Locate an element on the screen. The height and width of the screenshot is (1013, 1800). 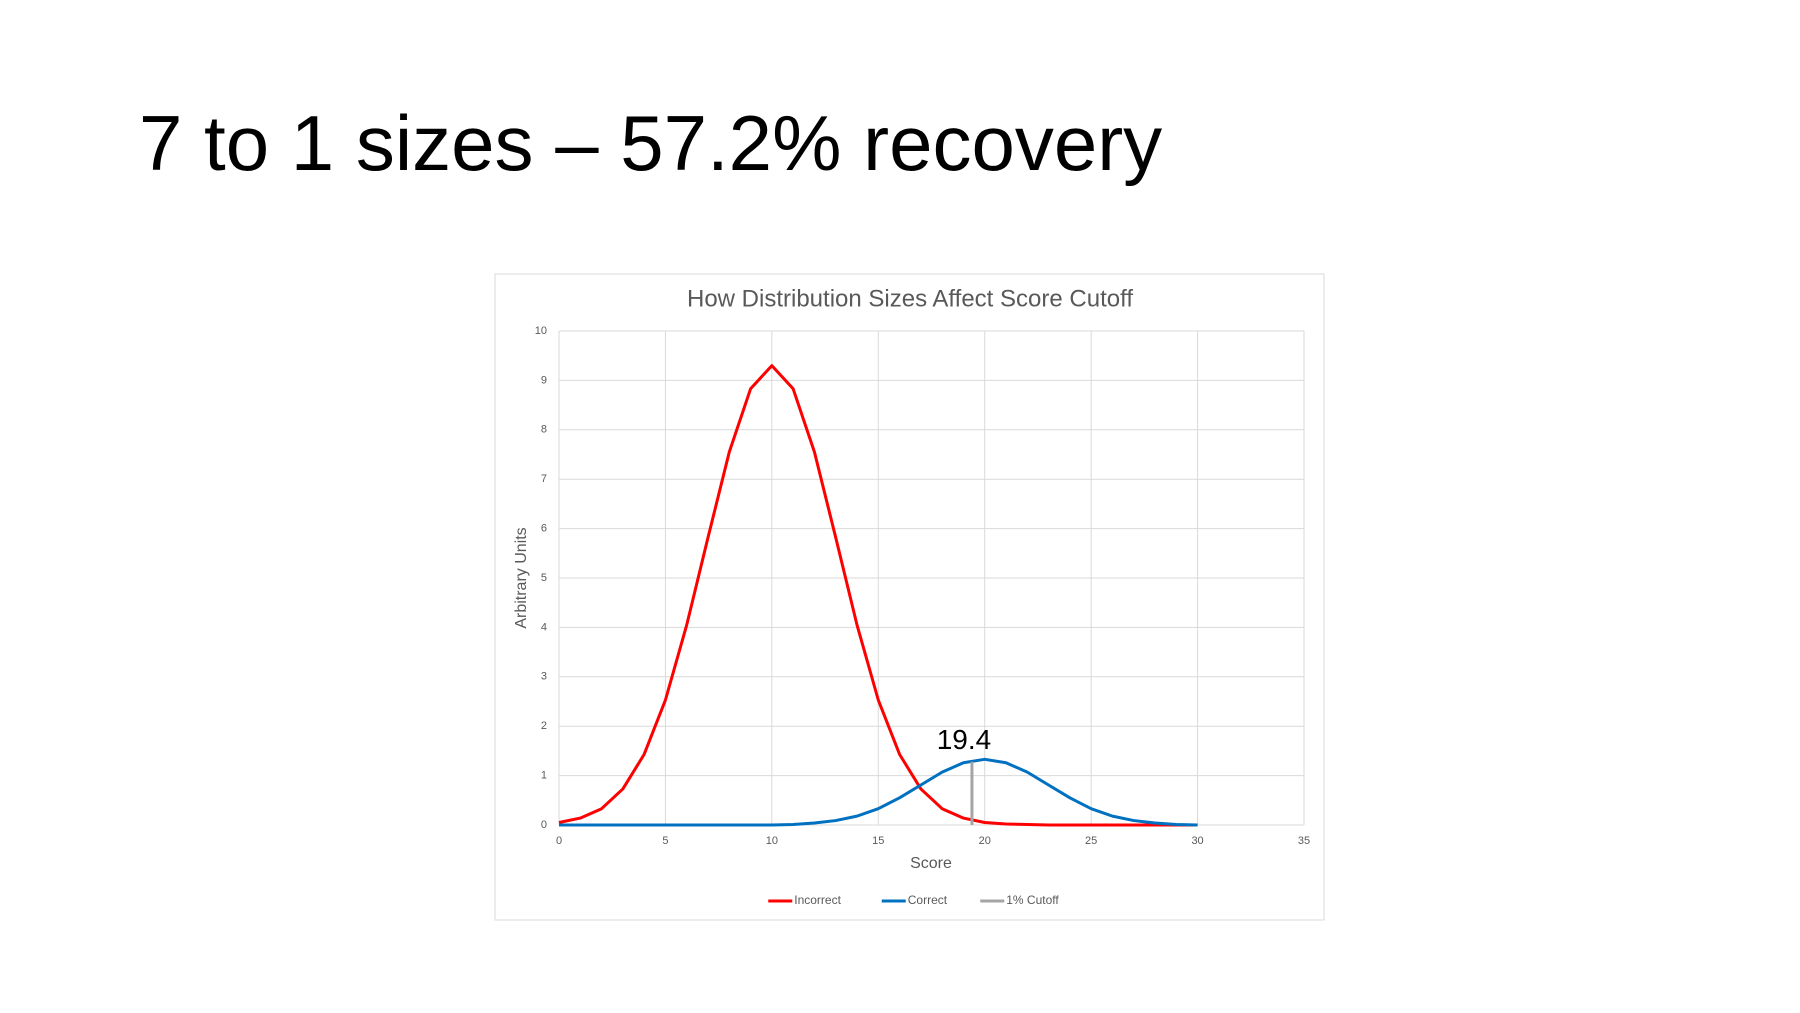
legend-label: 1% Cutoff is located at coordinates (1032, 900).